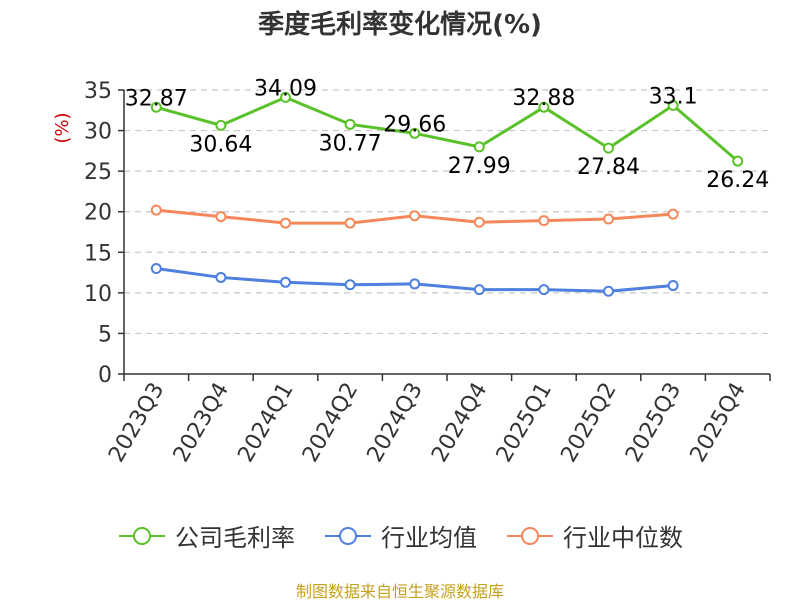 This screenshot has width=800, height=602. Describe the element at coordinates (718, 423) in the screenshot. I see `x-tick-label: 2025Q4` at that location.